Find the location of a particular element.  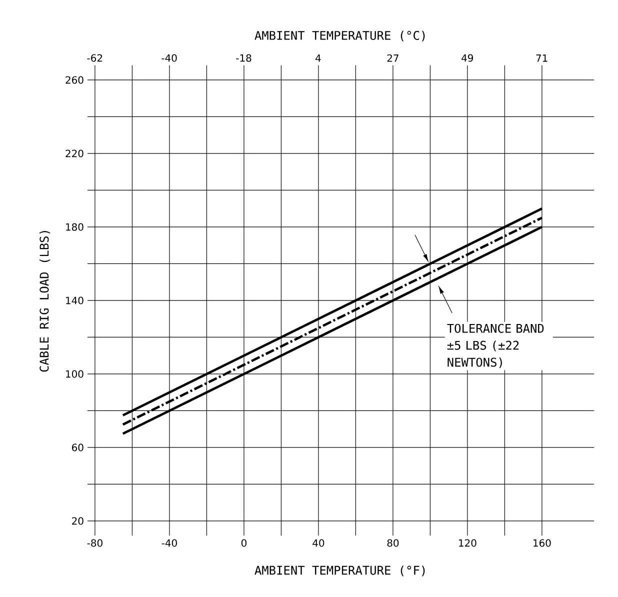

x2-tick-label: -18 is located at coordinates (244, 58).